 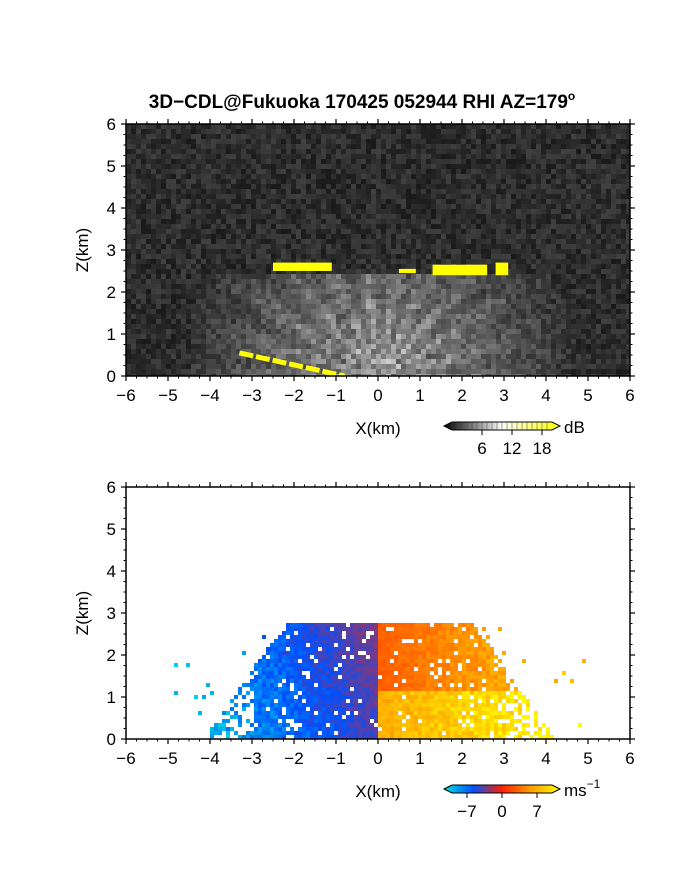 What do you see at coordinates (574, 427) in the screenshot?
I see `colorbar-unit: dB` at bounding box center [574, 427].